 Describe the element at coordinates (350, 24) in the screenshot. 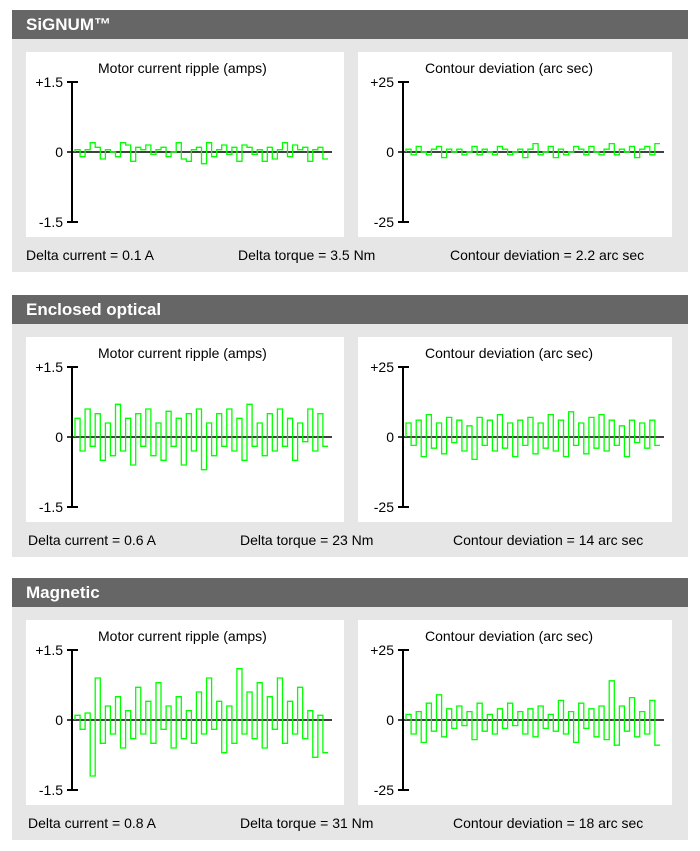

I see `section-header: SiGNUM™` at that location.